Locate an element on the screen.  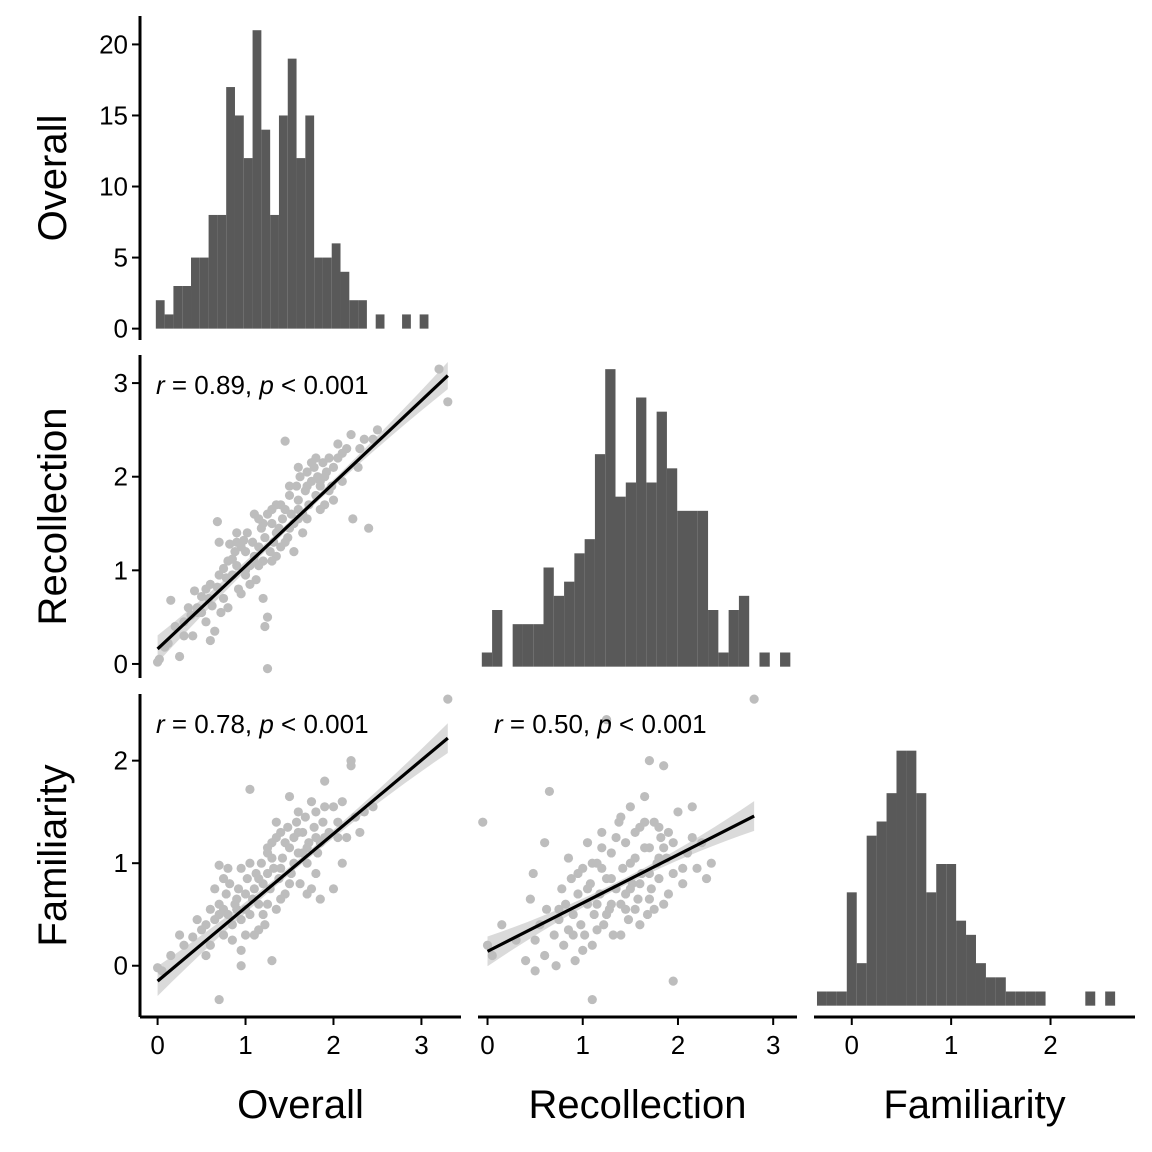
annotation-r-value: = 0.89, is located at coordinates (212, 385).